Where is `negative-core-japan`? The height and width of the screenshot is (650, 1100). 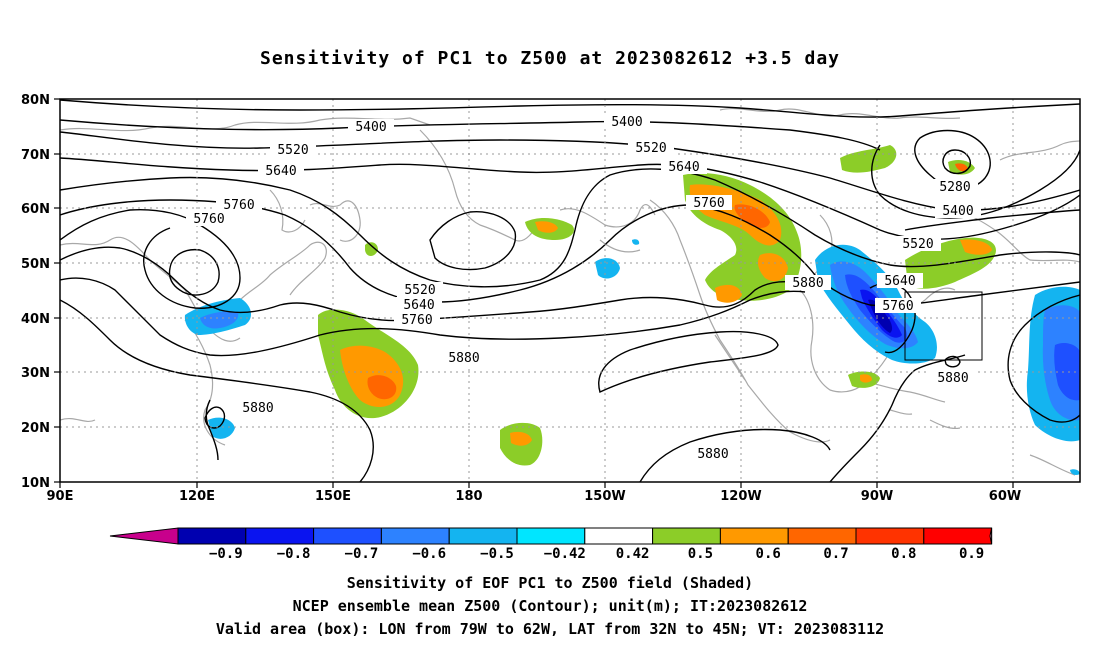 negative-core-japan is located at coordinates (219, 320).